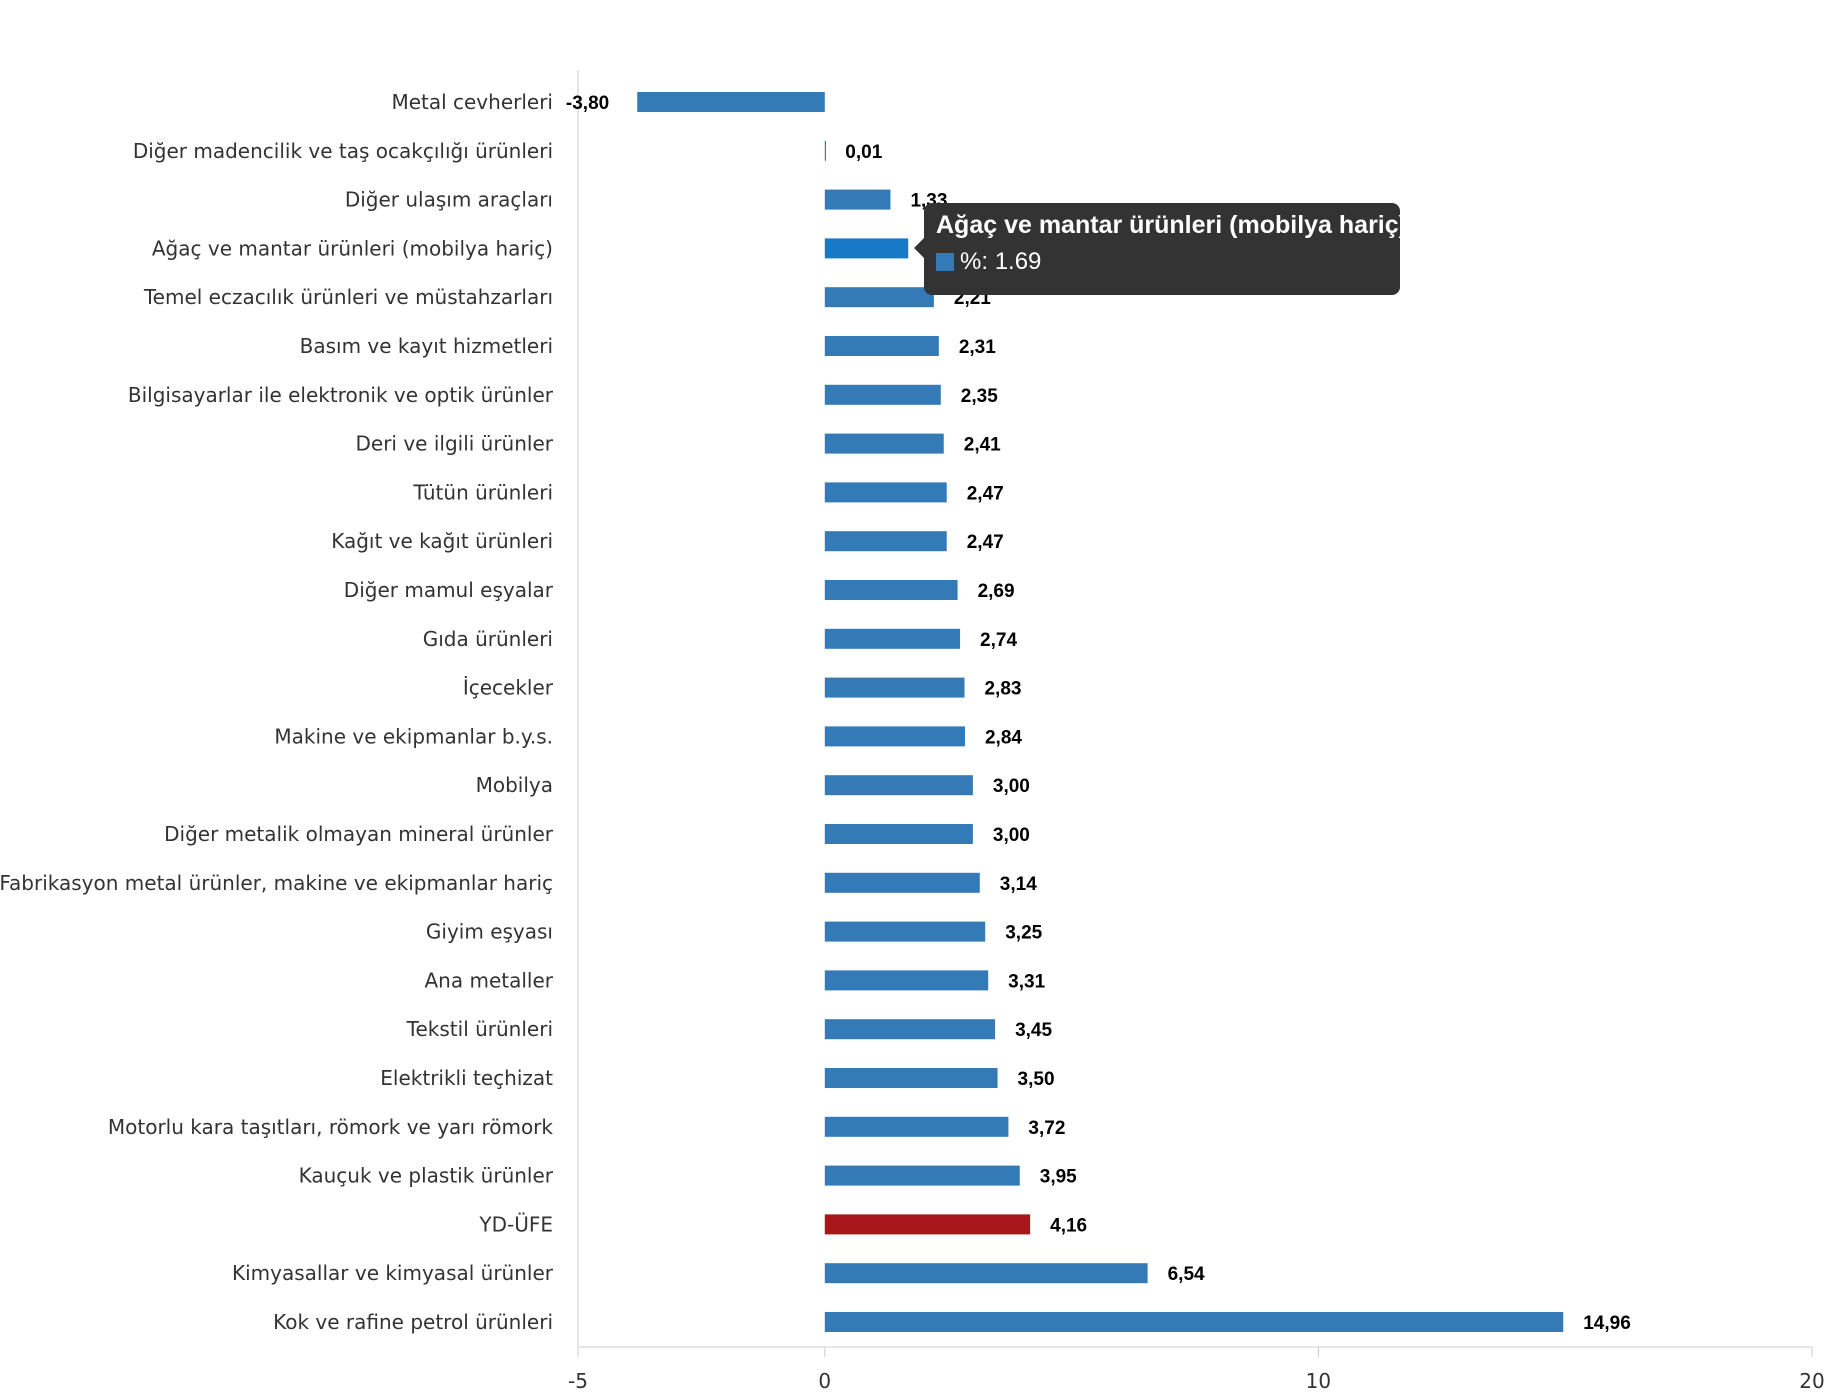 This screenshot has width=1830, height=1400. Describe the element at coordinates (898, 785) in the screenshot. I see `bar-mobilya` at that location.